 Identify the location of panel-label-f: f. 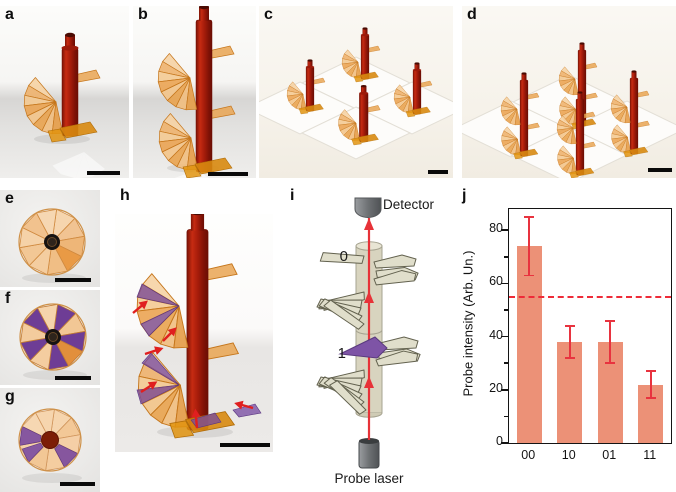
(8, 298).